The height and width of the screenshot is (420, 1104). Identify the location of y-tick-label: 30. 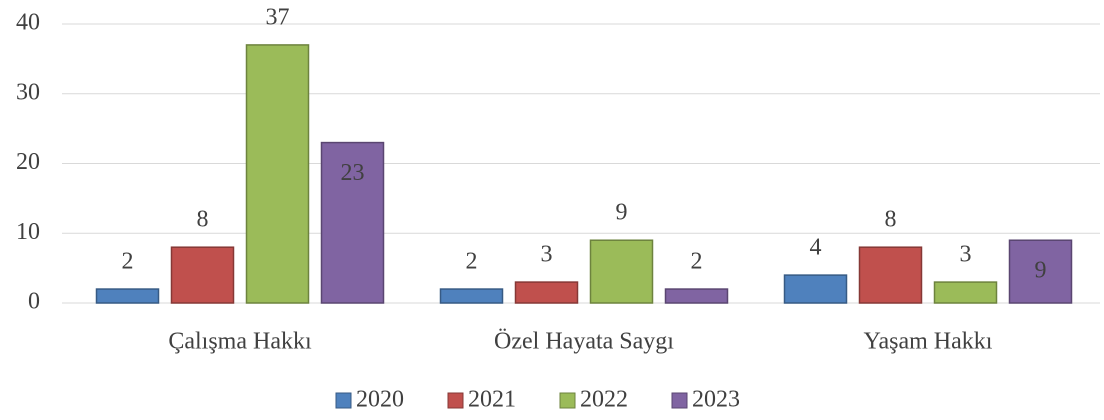
(28, 92).